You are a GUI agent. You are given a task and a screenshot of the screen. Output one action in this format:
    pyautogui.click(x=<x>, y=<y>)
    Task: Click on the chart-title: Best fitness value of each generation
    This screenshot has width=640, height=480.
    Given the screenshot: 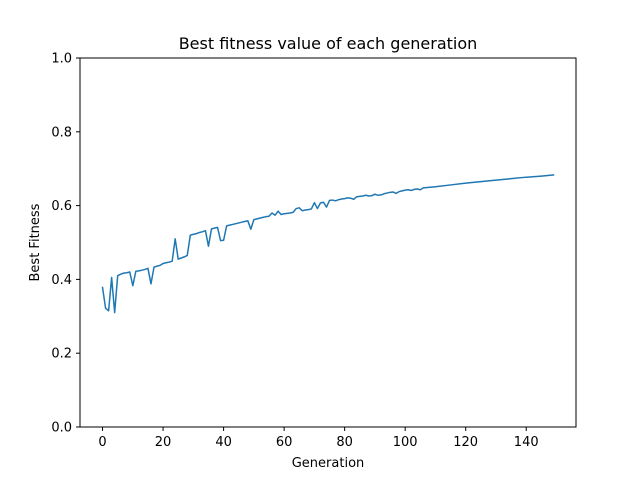 What is the action you would take?
    pyautogui.click(x=328, y=43)
    